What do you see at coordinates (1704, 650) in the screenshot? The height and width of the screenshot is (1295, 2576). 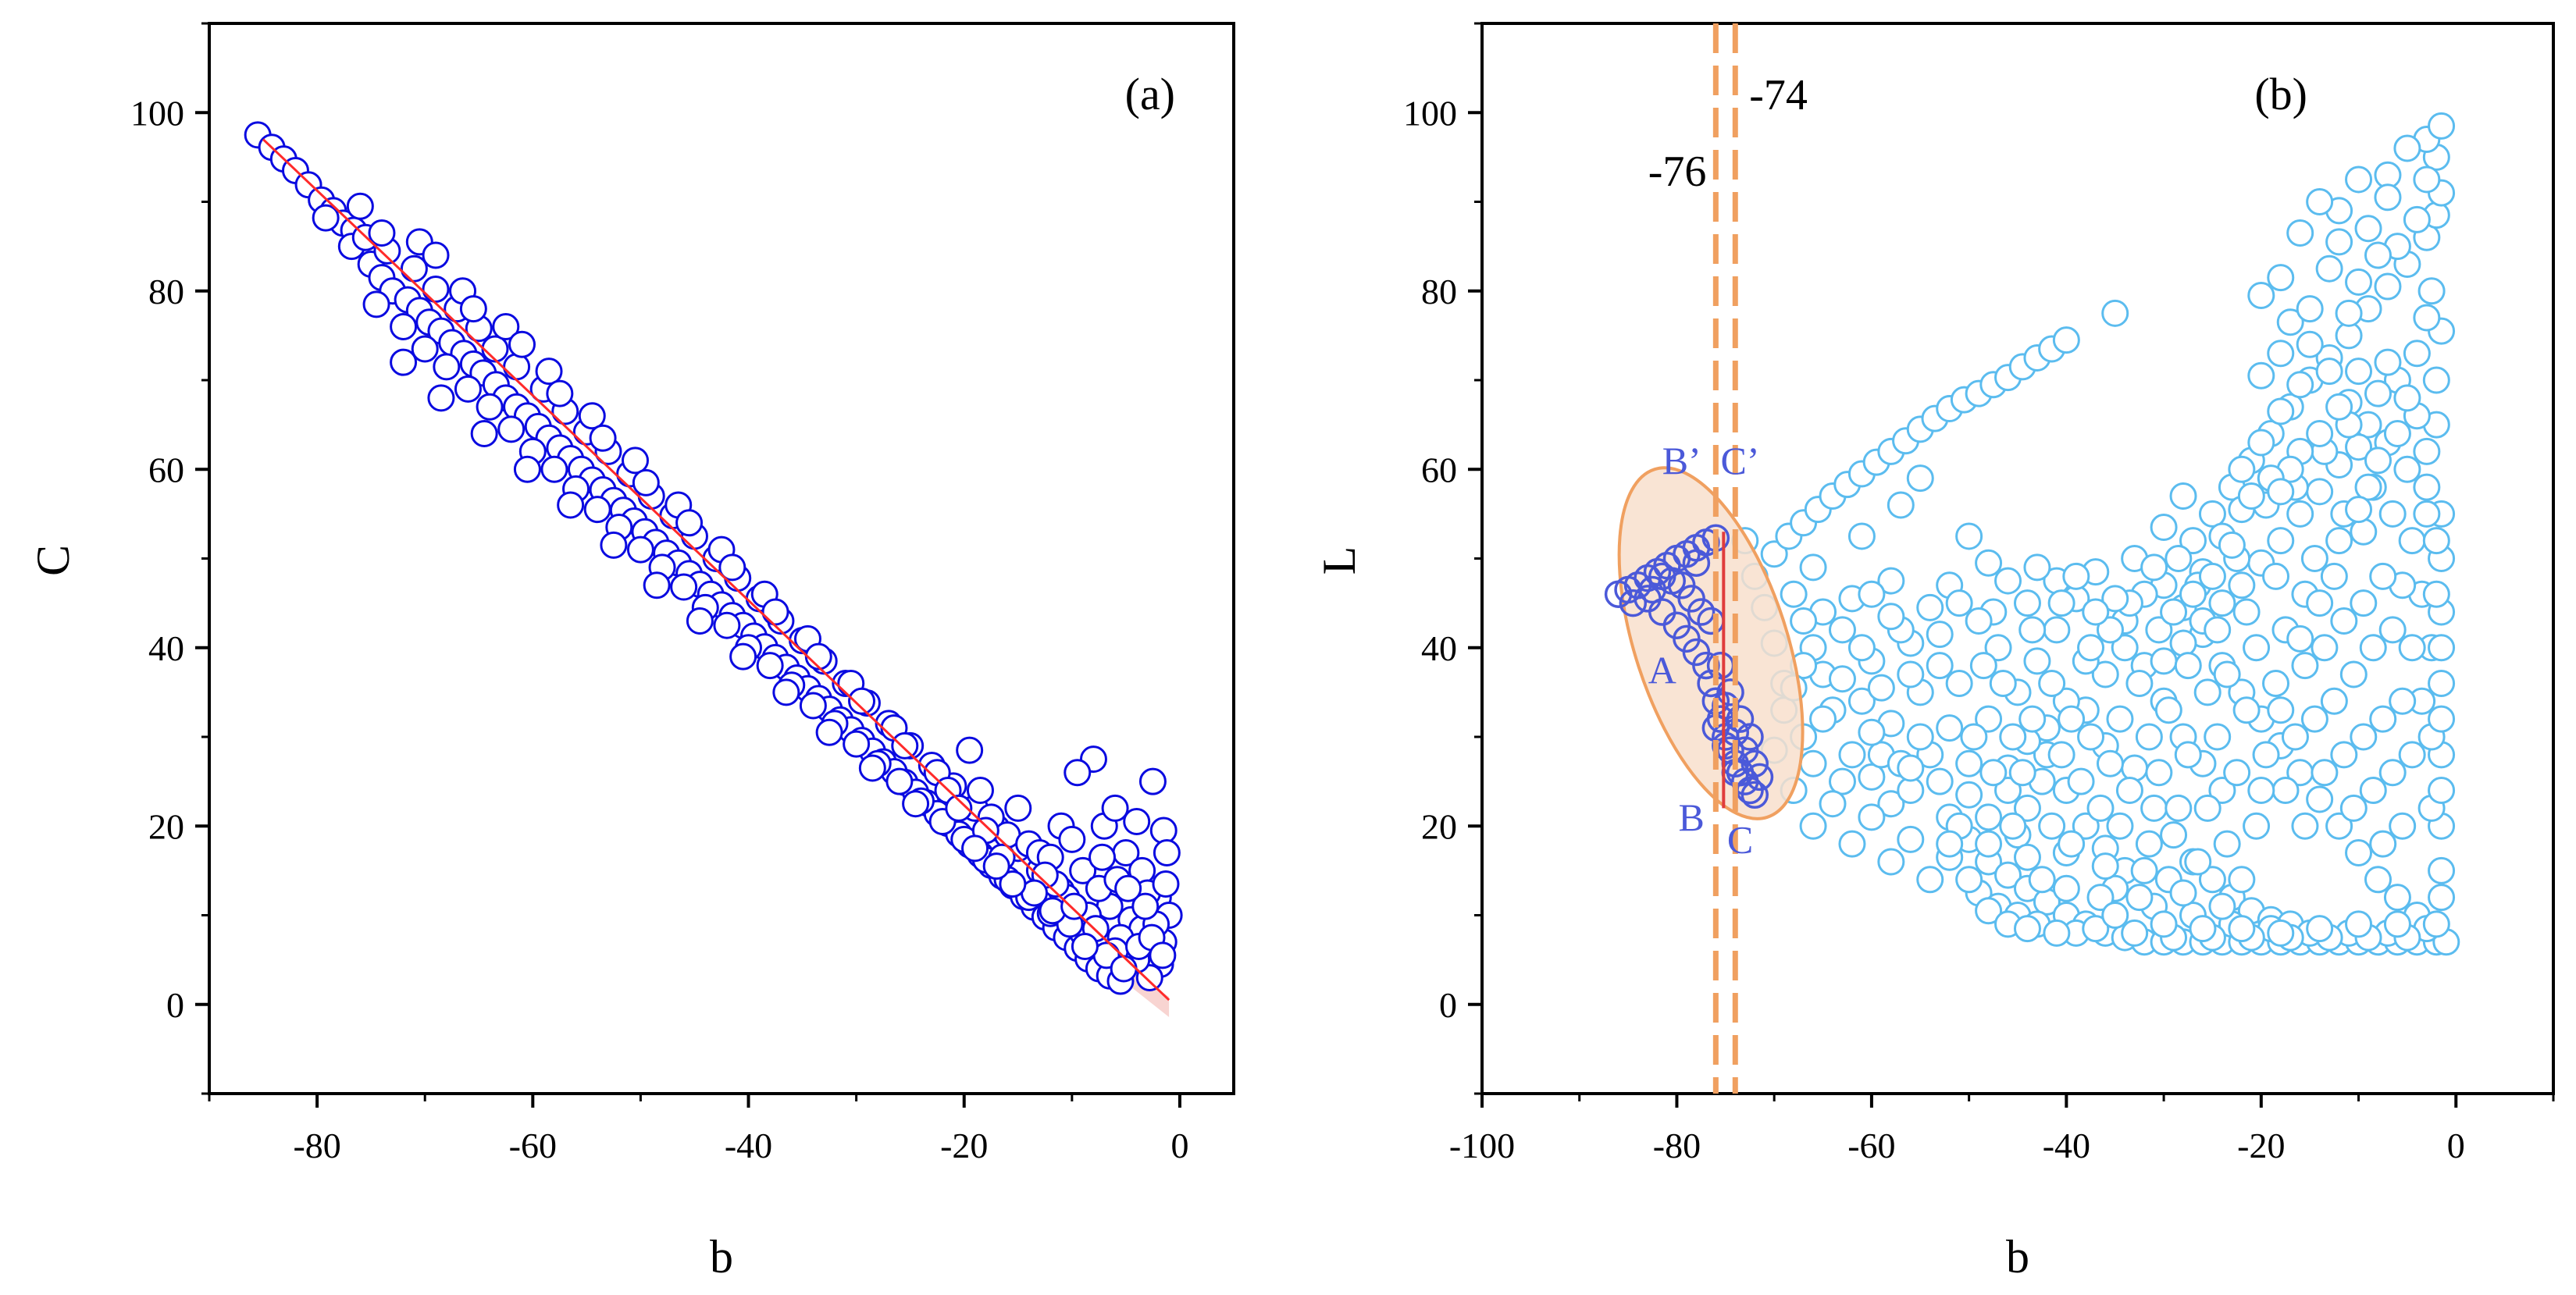 I see `panel-b-region-labels: A BC B’ C’` at bounding box center [1704, 650].